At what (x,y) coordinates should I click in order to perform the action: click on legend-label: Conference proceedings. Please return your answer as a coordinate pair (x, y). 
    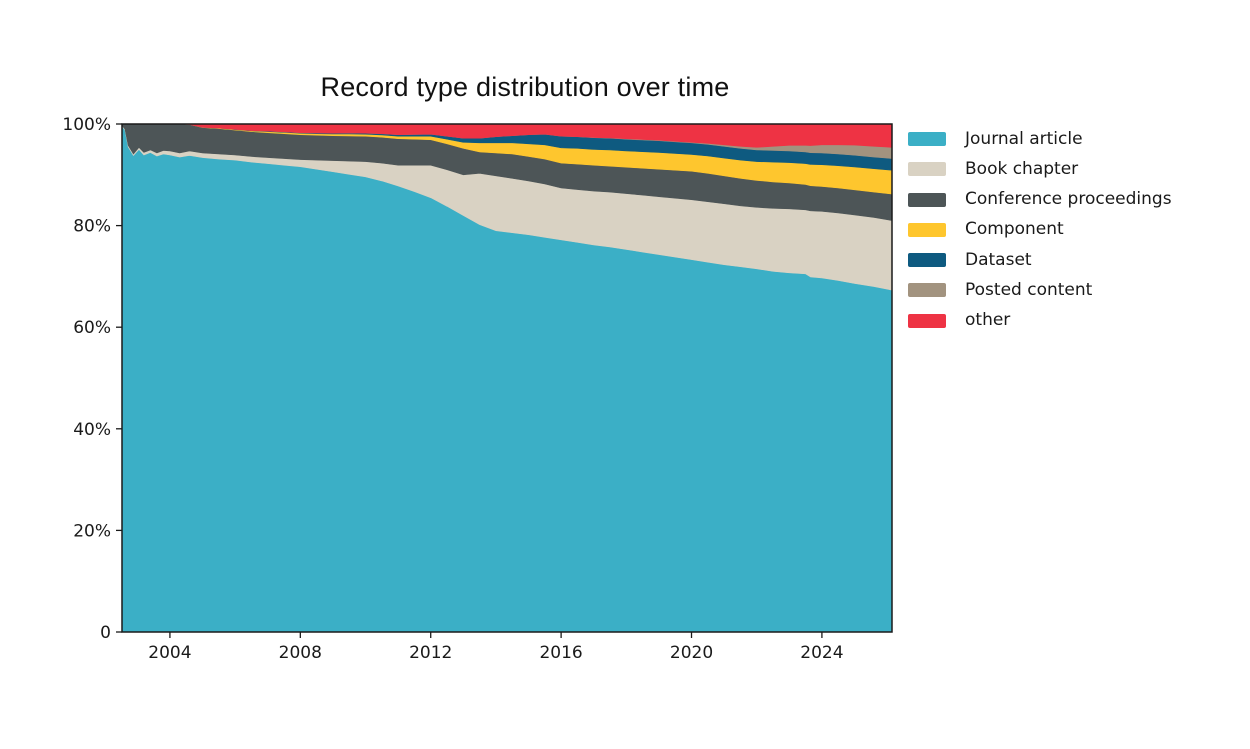
    Looking at the image, I should click on (1068, 199).